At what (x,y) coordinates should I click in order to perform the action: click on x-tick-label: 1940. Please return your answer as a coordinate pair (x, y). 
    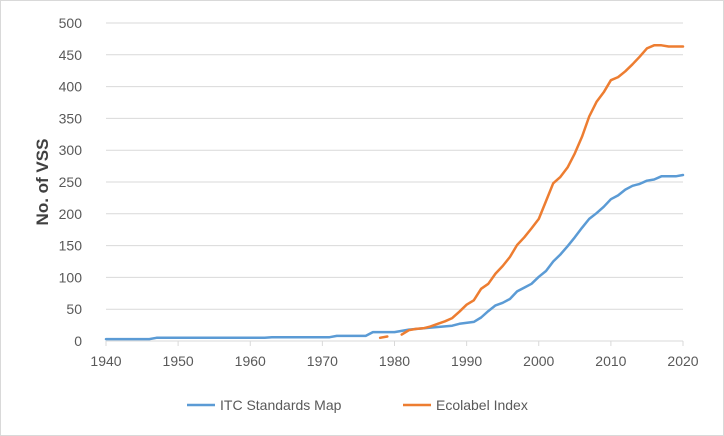
    Looking at the image, I should click on (105, 361).